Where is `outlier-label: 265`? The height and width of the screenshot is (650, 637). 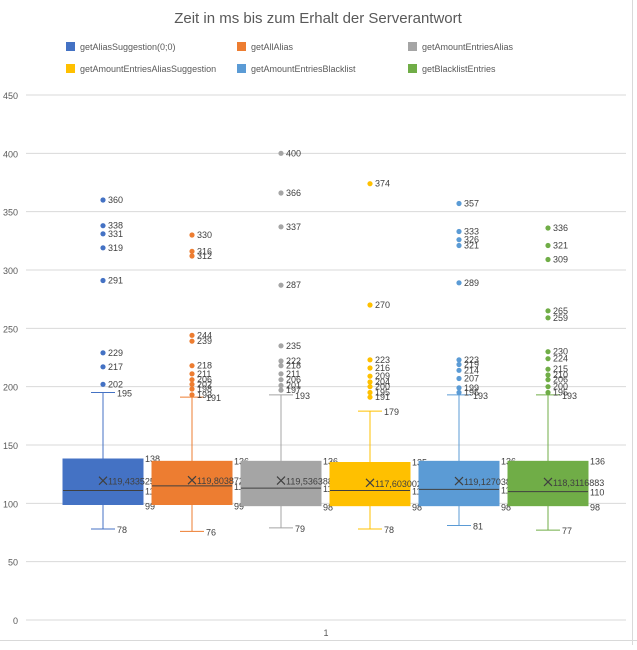 outlier-label: 265 is located at coordinates (560, 311).